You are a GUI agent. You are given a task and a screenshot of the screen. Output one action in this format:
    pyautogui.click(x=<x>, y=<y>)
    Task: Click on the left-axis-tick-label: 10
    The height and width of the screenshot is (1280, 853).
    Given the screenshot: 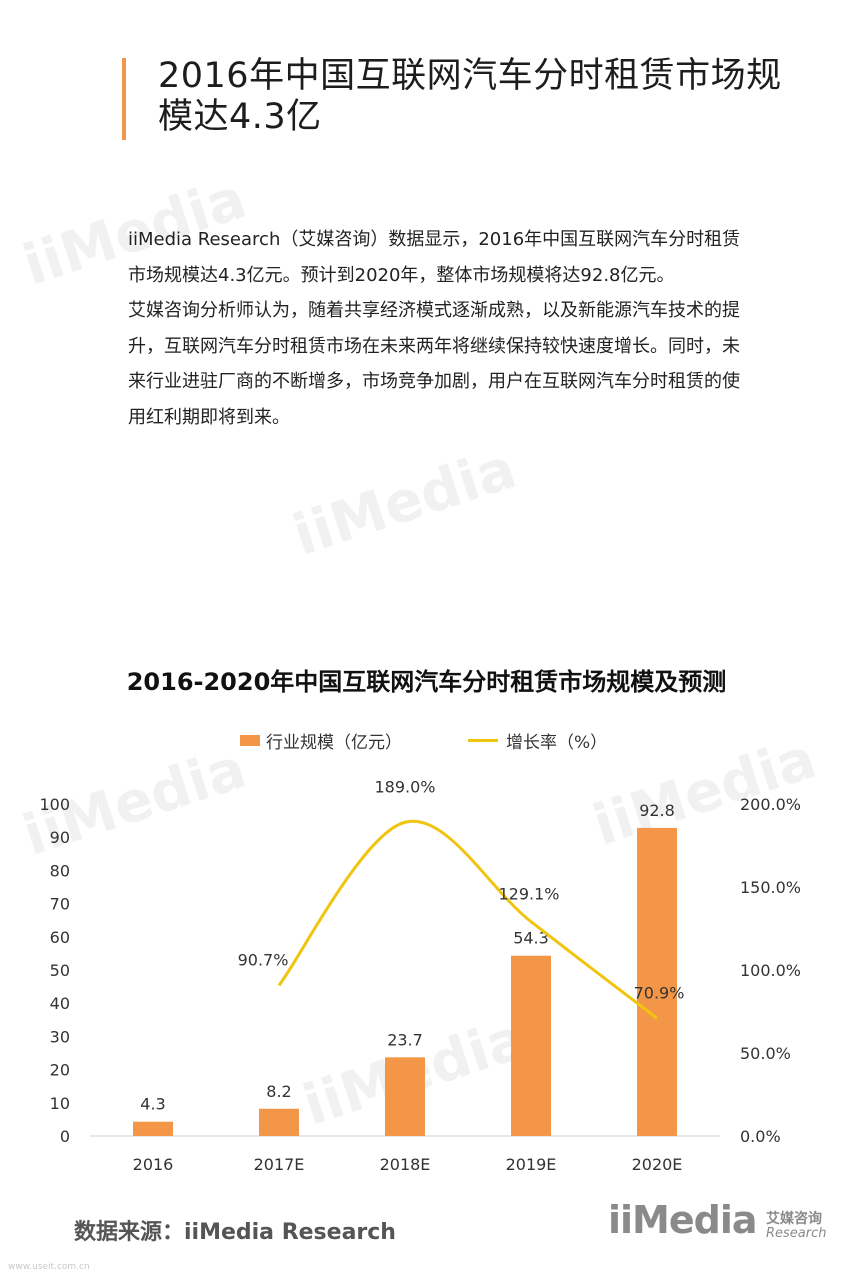 What is the action you would take?
    pyautogui.click(x=60, y=1103)
    